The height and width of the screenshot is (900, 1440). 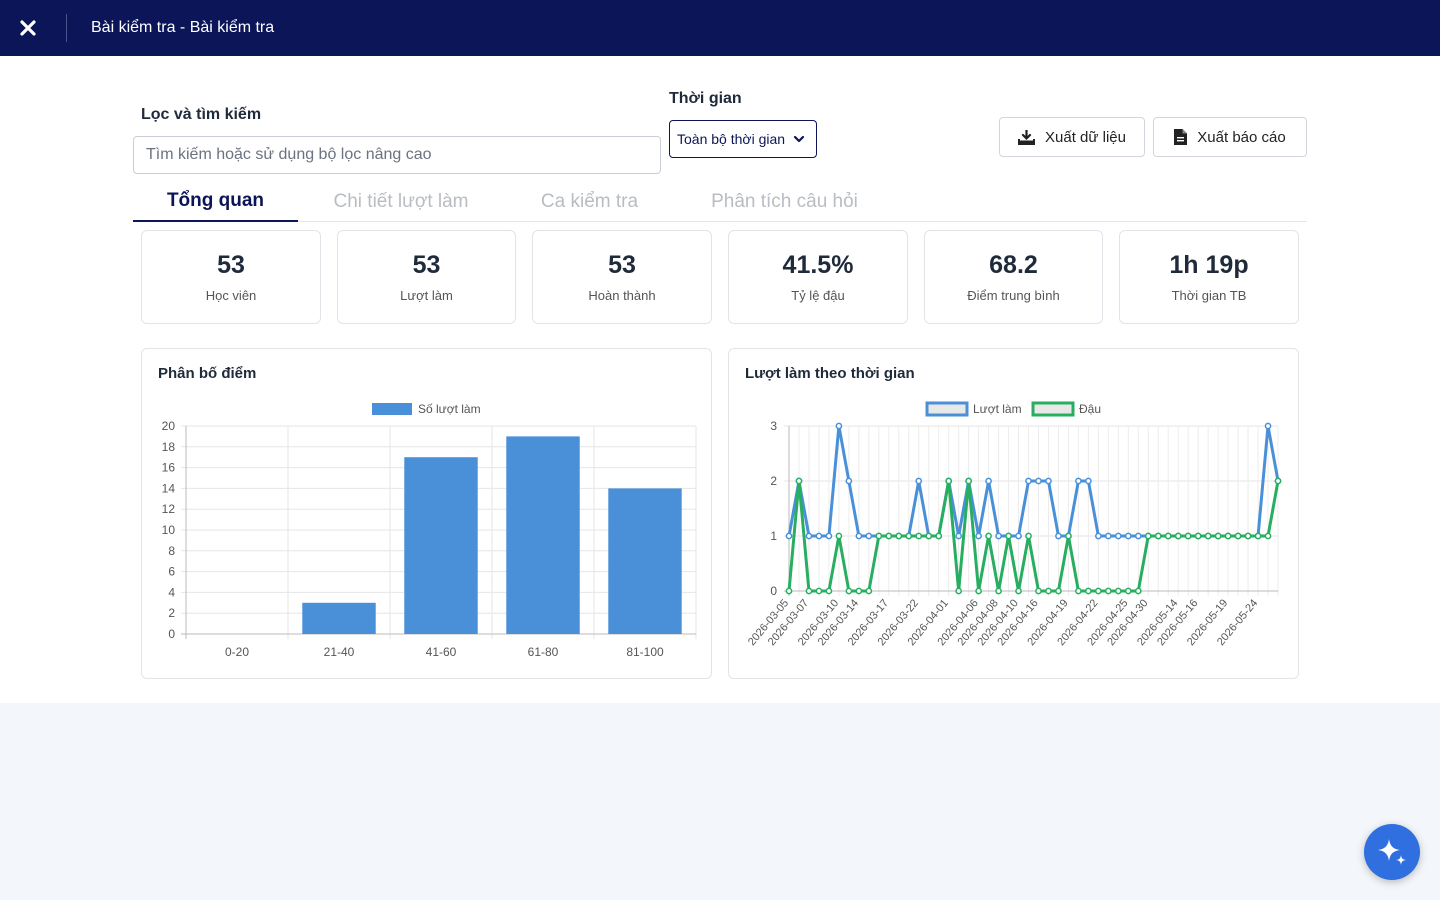 I want to click on export-report-button: Xuất báo cáo, so click(x=1230, y=137).